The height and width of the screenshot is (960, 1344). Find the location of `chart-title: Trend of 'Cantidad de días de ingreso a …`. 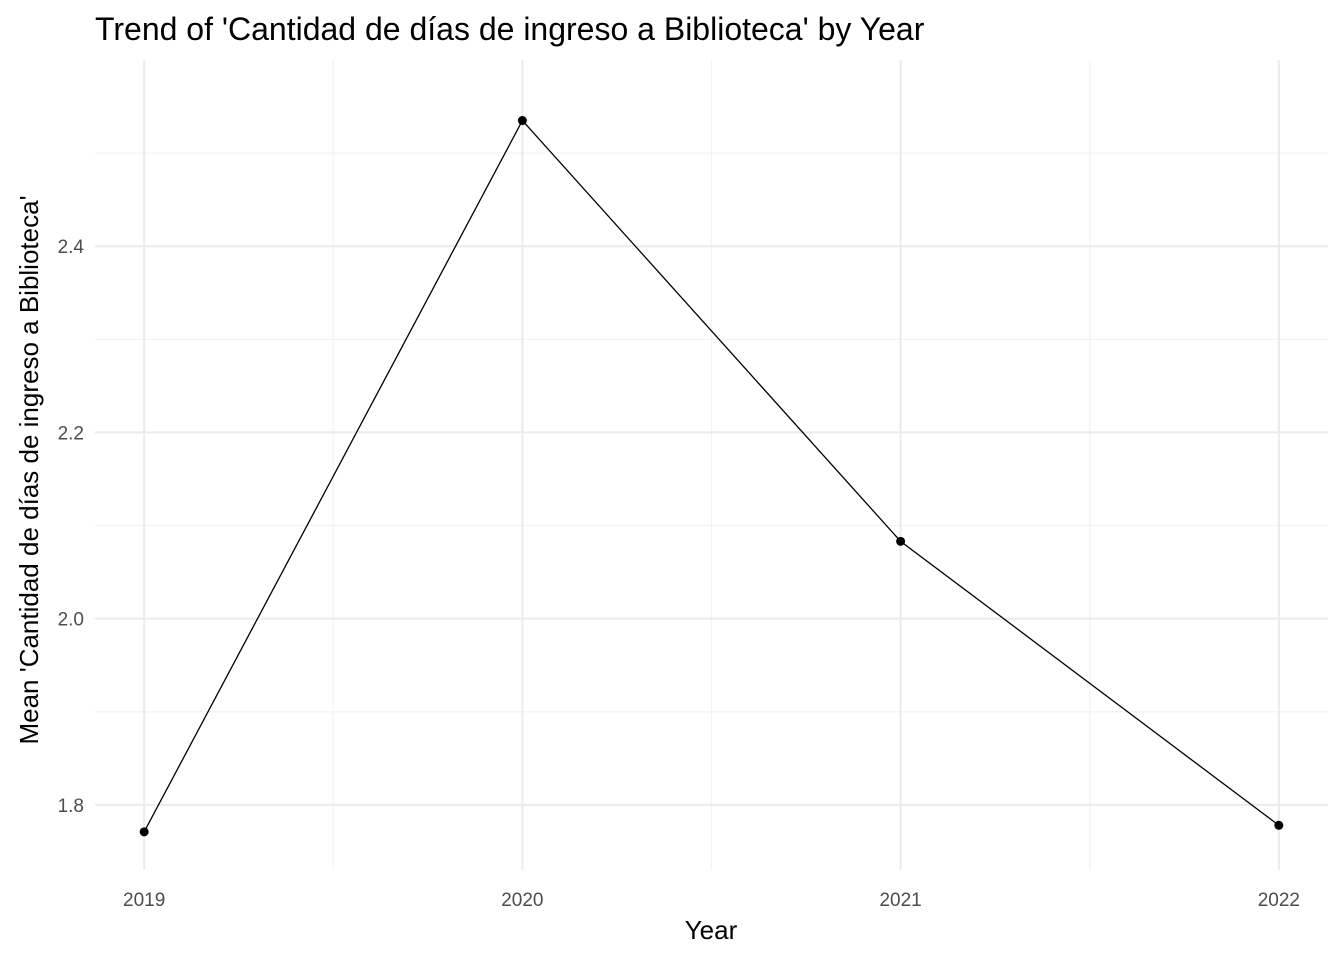

chart-title: Trend of 'Cantidad de días de ingreso a … is located at coordinates (510, 29).